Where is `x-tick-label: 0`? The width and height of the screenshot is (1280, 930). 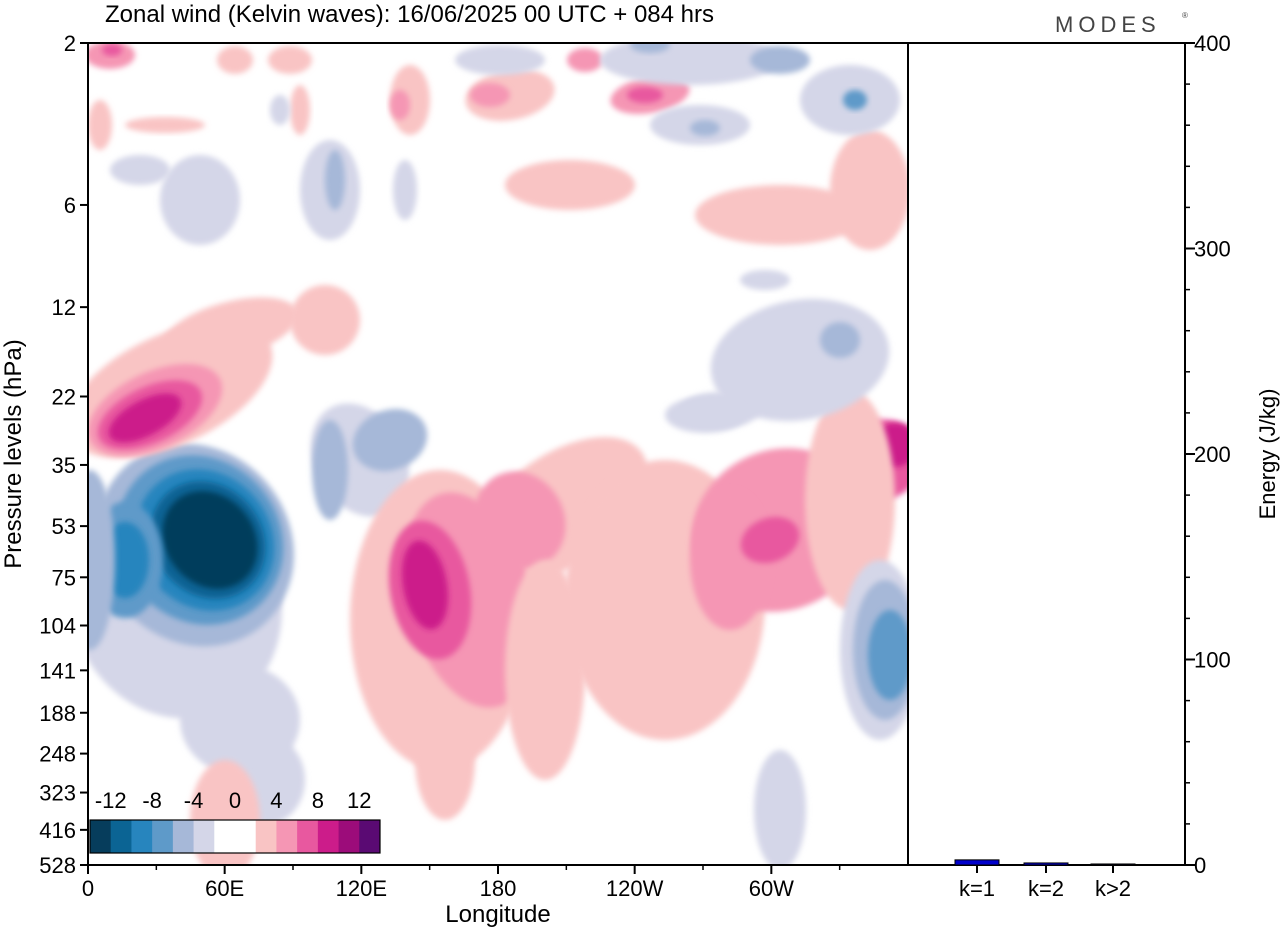
x-tick-label: 0 is located at coordinates (88, 888).